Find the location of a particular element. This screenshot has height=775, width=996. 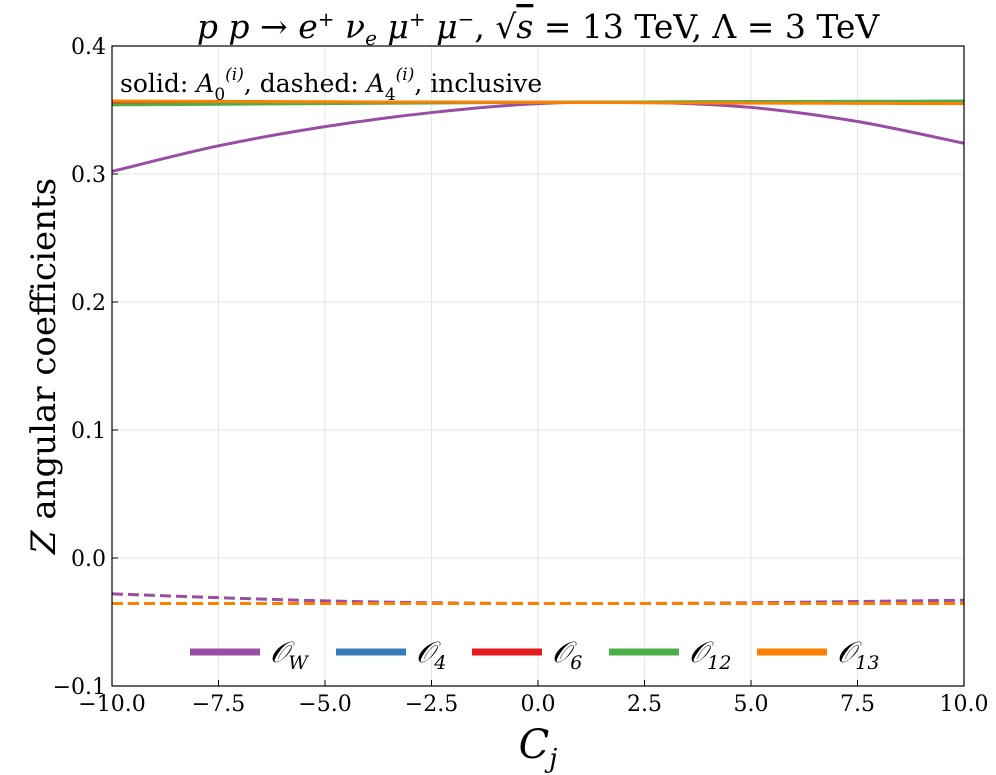

x-tick-label: 2.5 is located at coordinates (644, 704).